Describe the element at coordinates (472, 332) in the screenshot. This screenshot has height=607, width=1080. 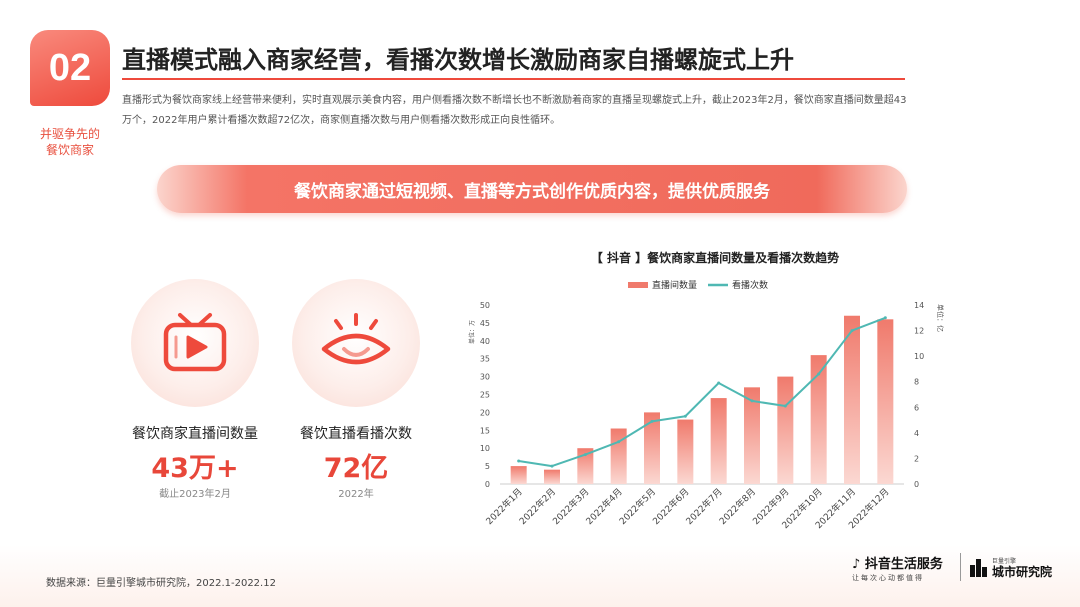
I see `y-axis-unit: 单位：万` at that location.